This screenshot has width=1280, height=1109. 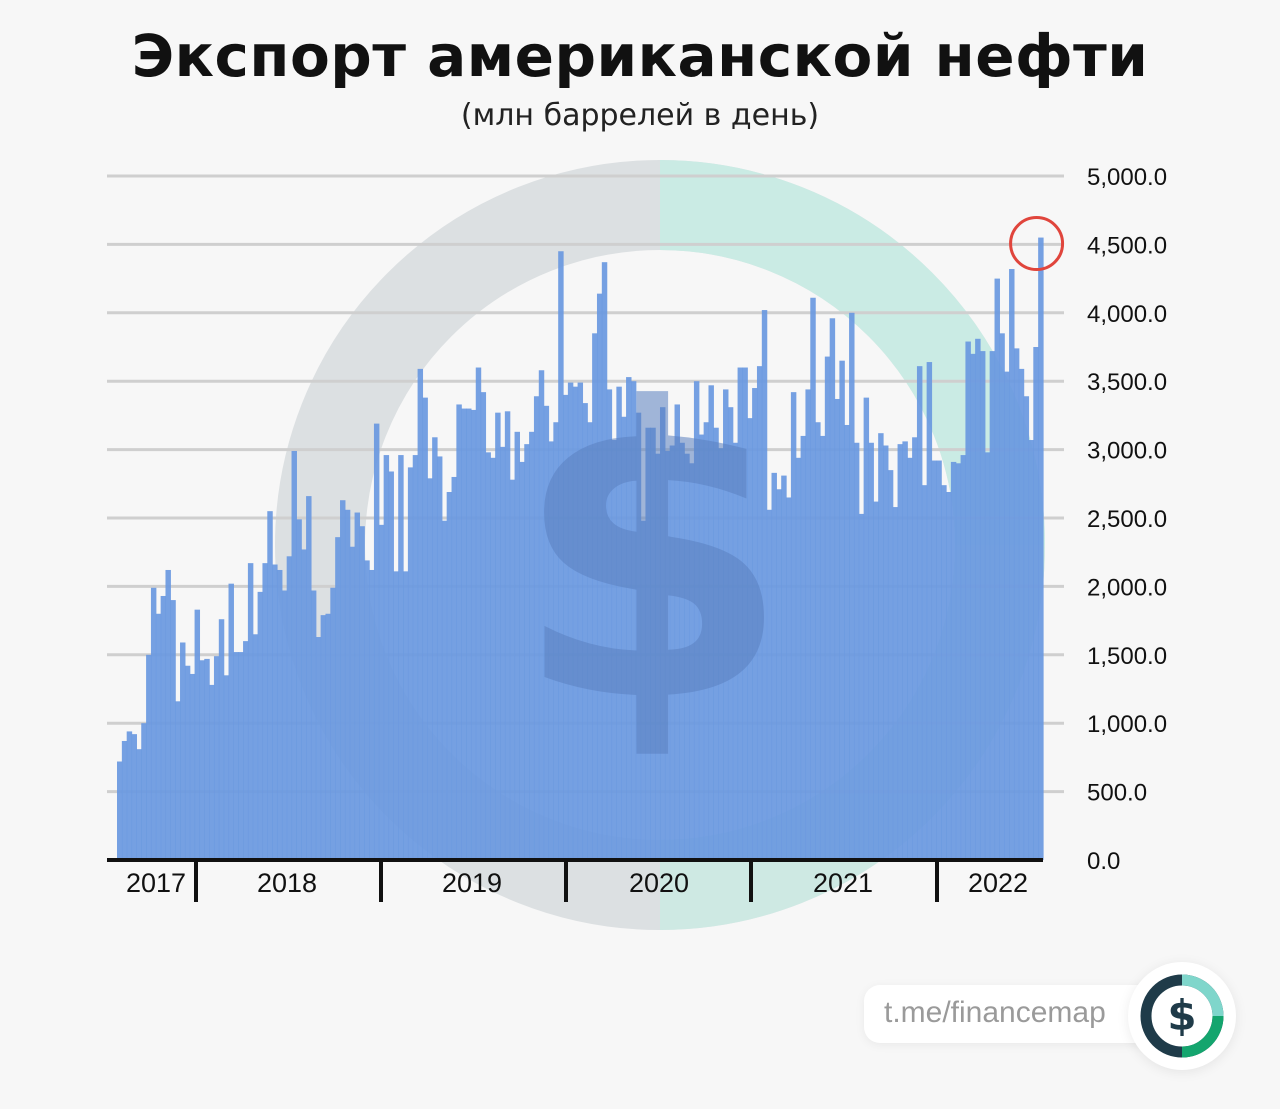 I want to click on chart-title: Экспорт американской нефти, so click(x=640, y=56).